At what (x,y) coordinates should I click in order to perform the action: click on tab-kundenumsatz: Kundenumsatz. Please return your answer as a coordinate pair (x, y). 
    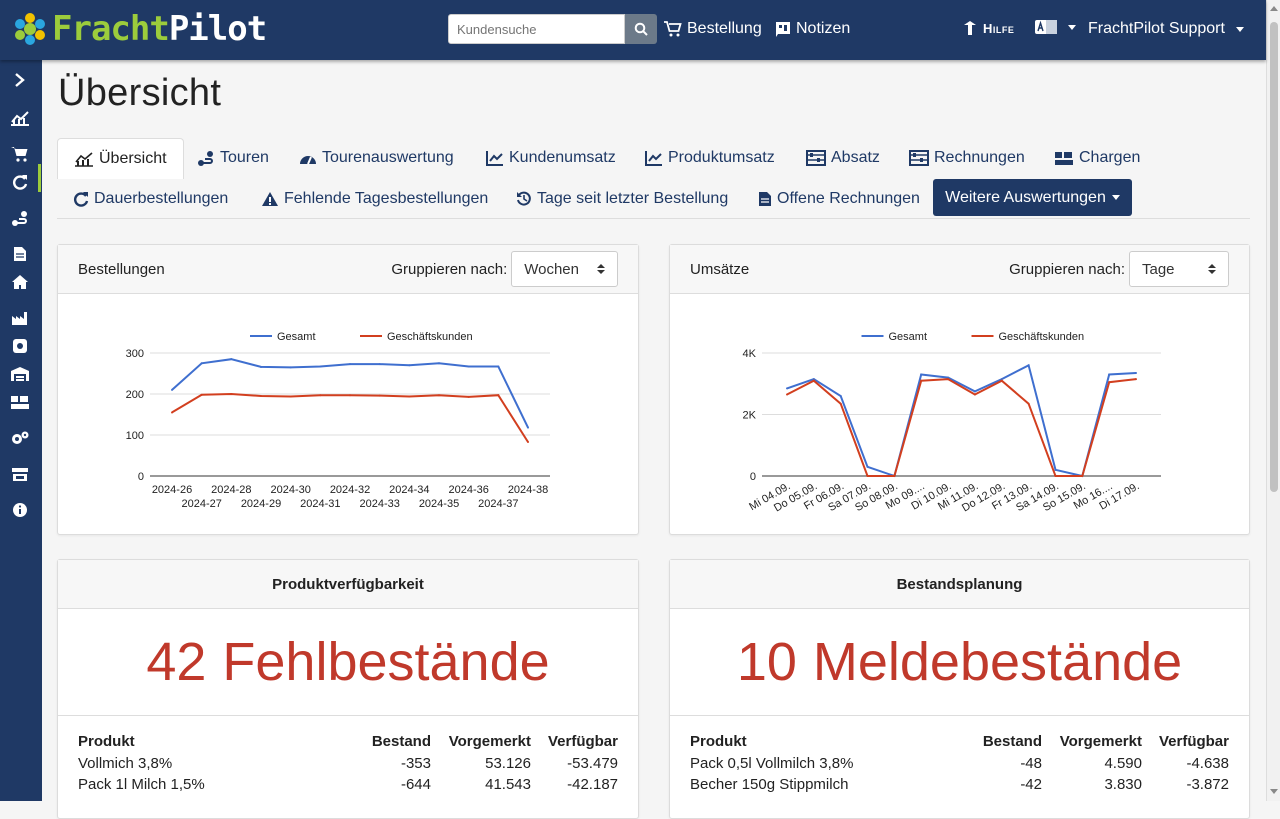
    Looking at the image, I should click on (551, 158).